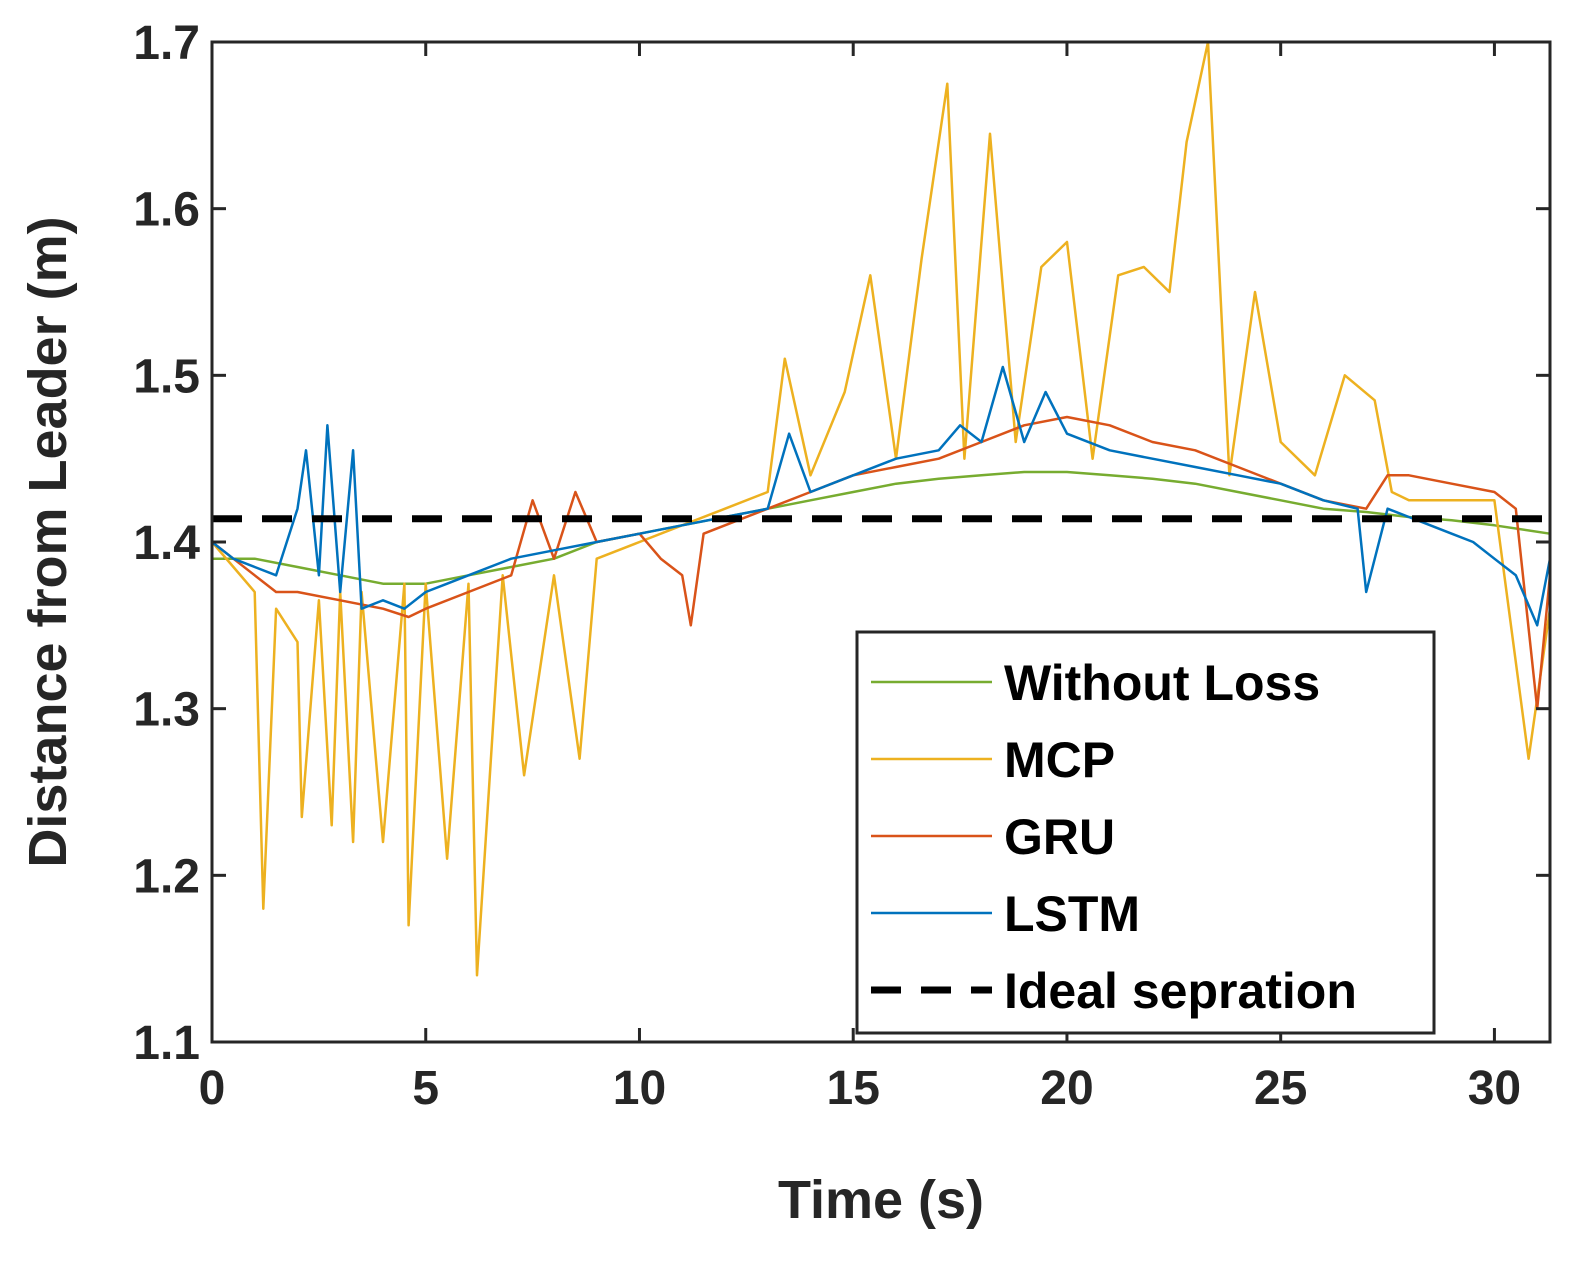  What do you see at coordinates (1280, 1088) in the screenshot?
I see `x-tick-label: 25` at bounding box center [1280, 1088].